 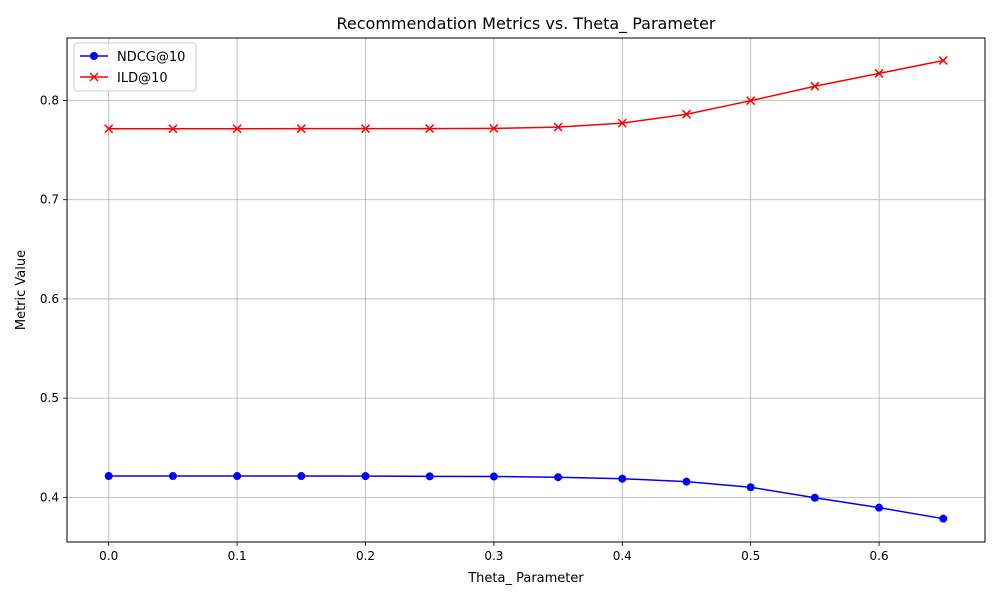 What do you see at coordinates (21, 290) in the screenshot?
I see `y-axis-label: Metric Value` at bounding box center [21, 290].